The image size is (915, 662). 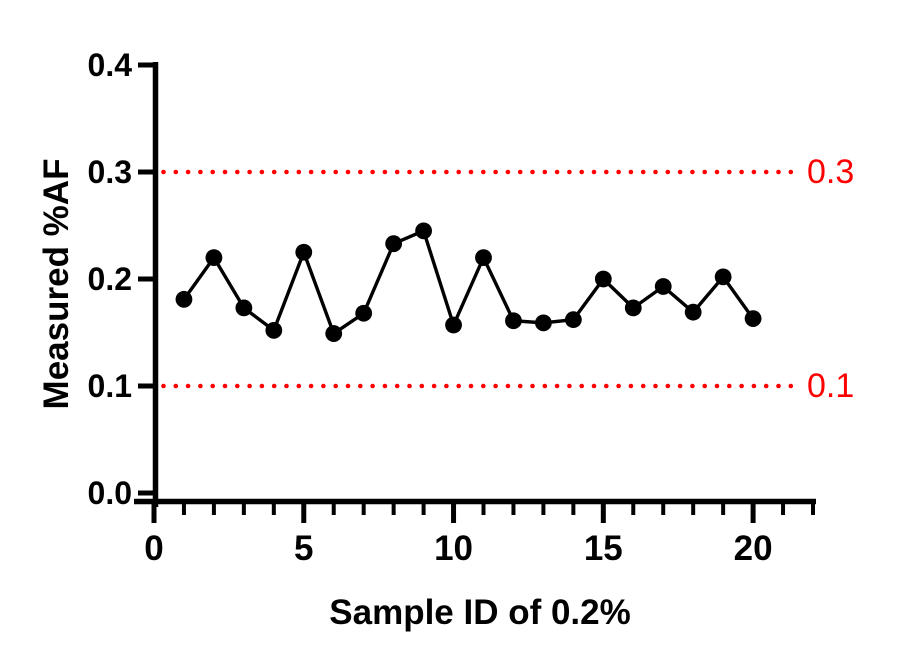 What do you see at coordinates (831, 385) in the screenshot?
I see `threshold-label-lower: 0.1` at bounding box center [831, 385].